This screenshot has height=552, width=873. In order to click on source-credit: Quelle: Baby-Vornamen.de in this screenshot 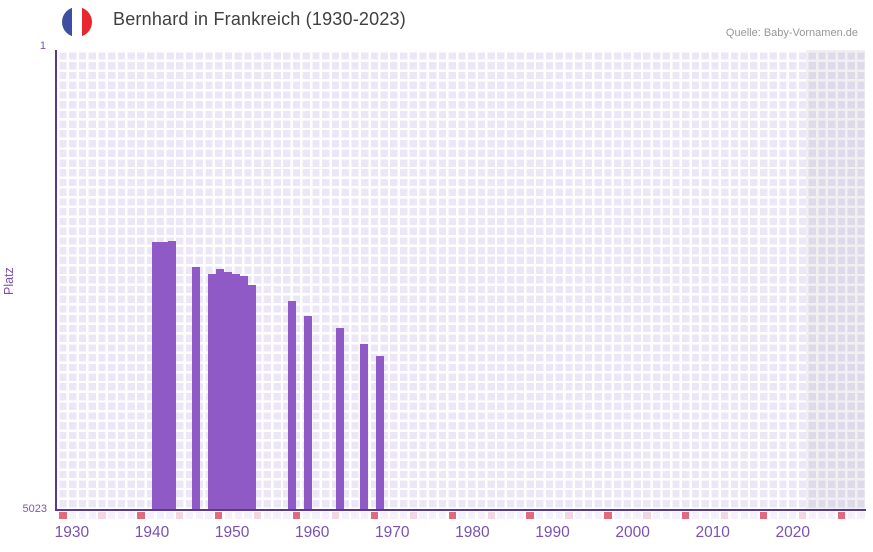, I will do `click(791, 33)`.